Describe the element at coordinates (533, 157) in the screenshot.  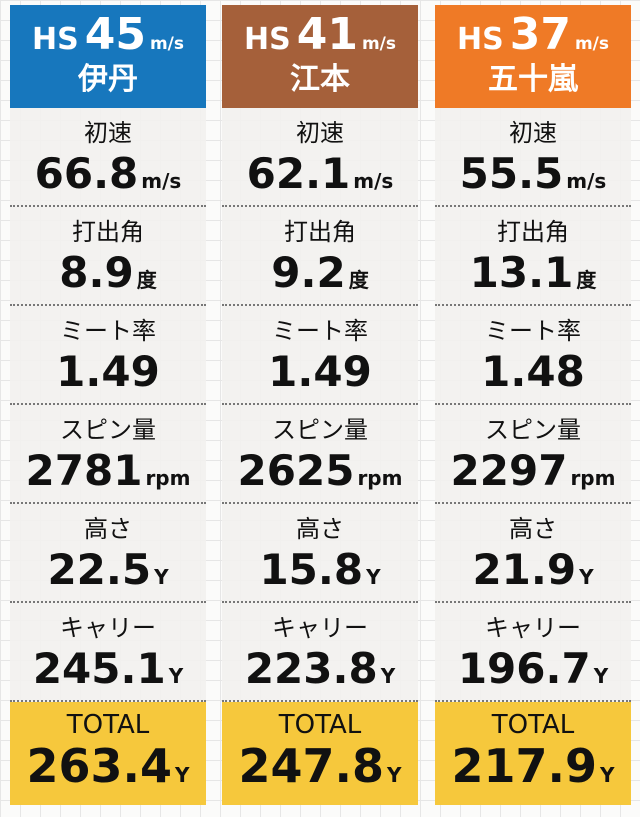
I see `stat-cell: 初速 55.5 m/s` at that location.